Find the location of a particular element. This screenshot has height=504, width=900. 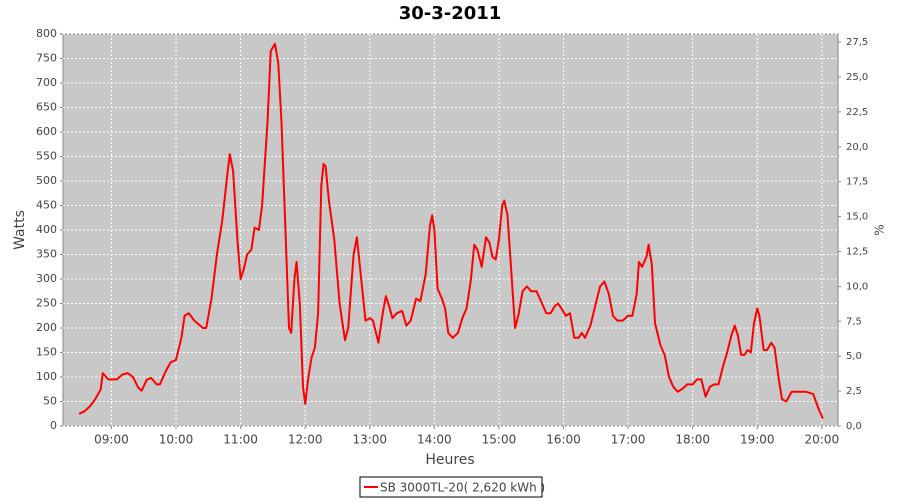

y2-tick-label: 27,5 is located at coordinates (857, 42).